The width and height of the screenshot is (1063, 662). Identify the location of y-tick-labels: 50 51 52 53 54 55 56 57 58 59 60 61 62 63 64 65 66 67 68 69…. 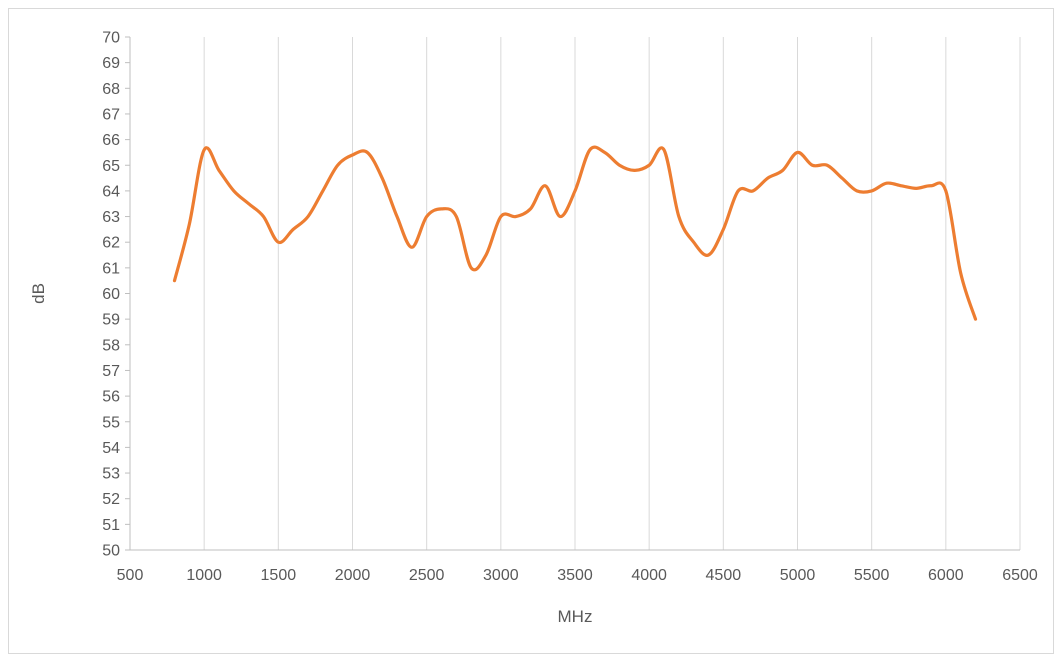
(111, 295).